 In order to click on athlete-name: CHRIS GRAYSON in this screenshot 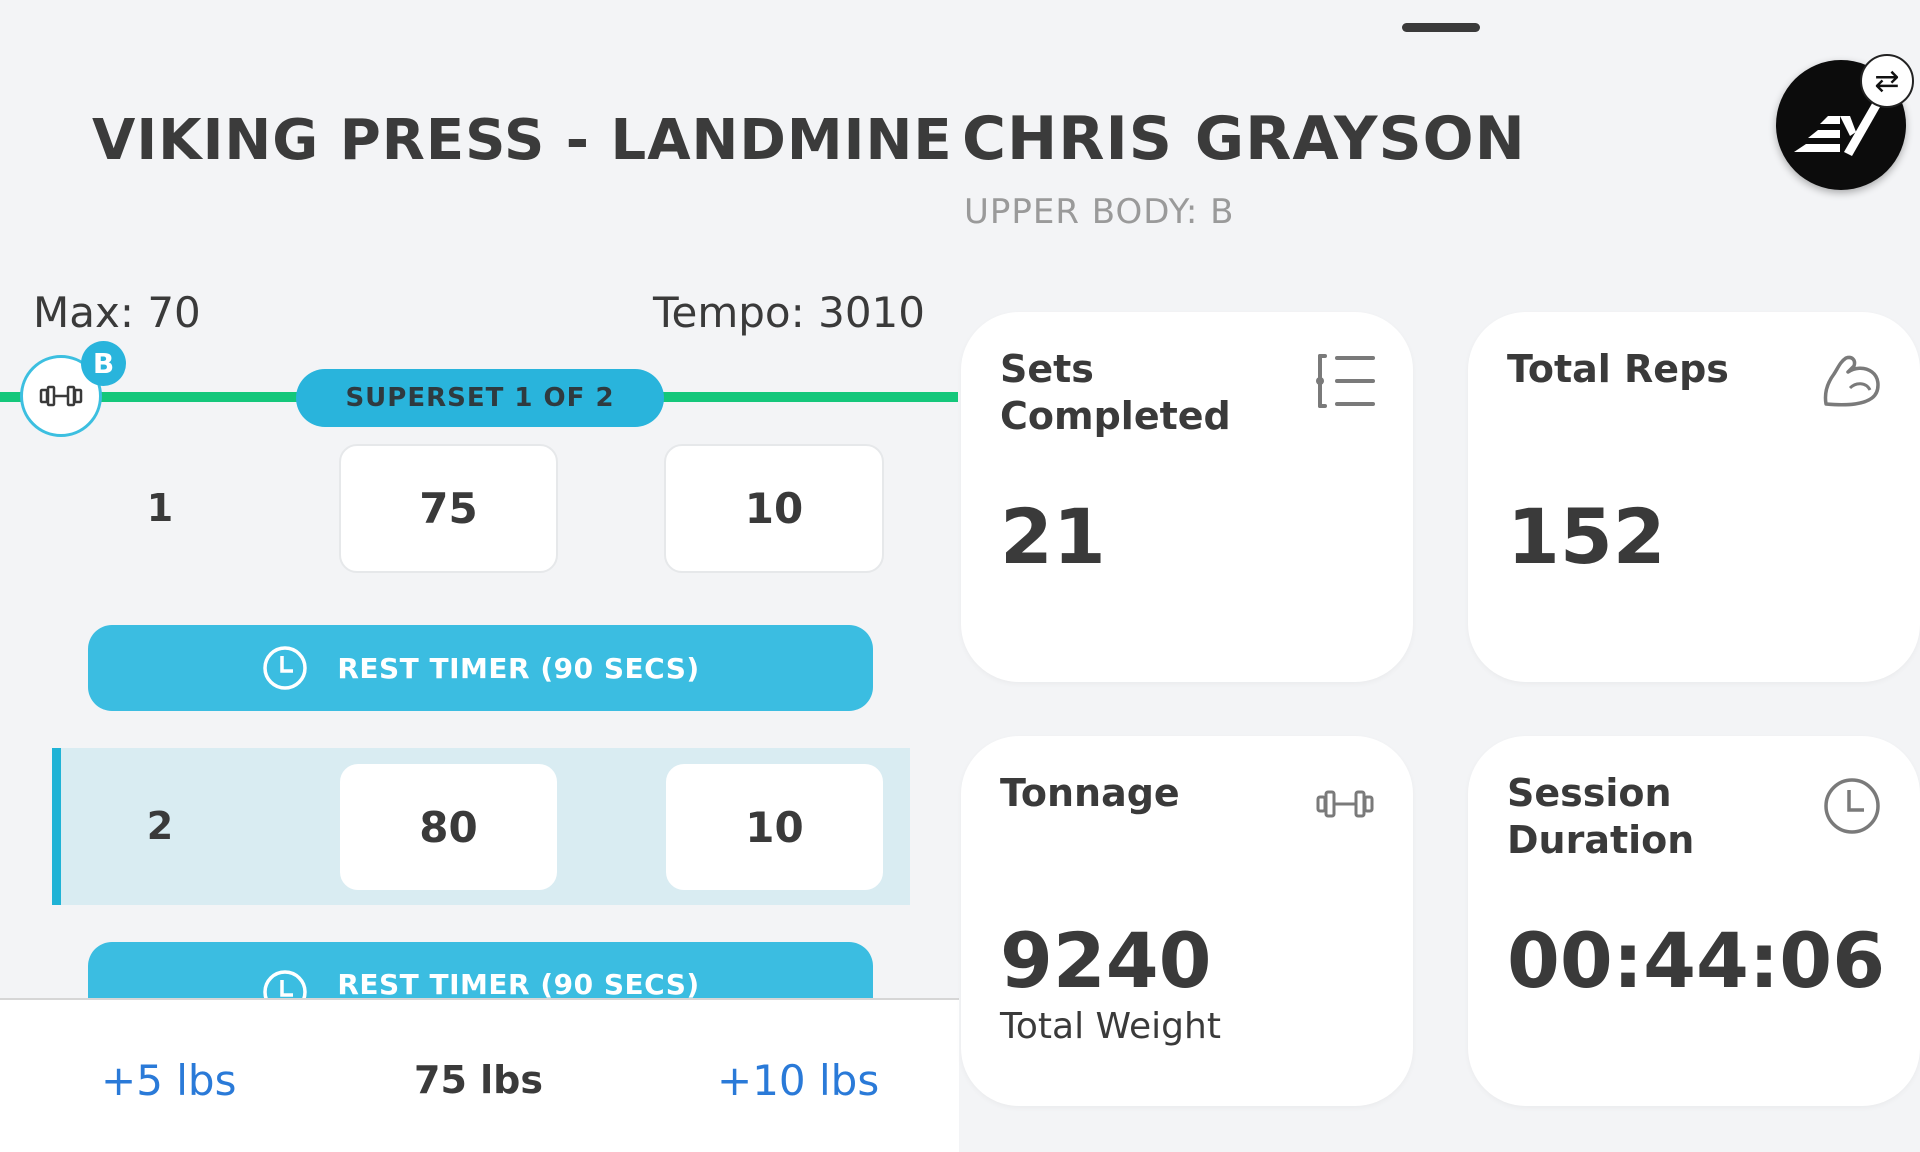, I will do `click(1244, 139)`.